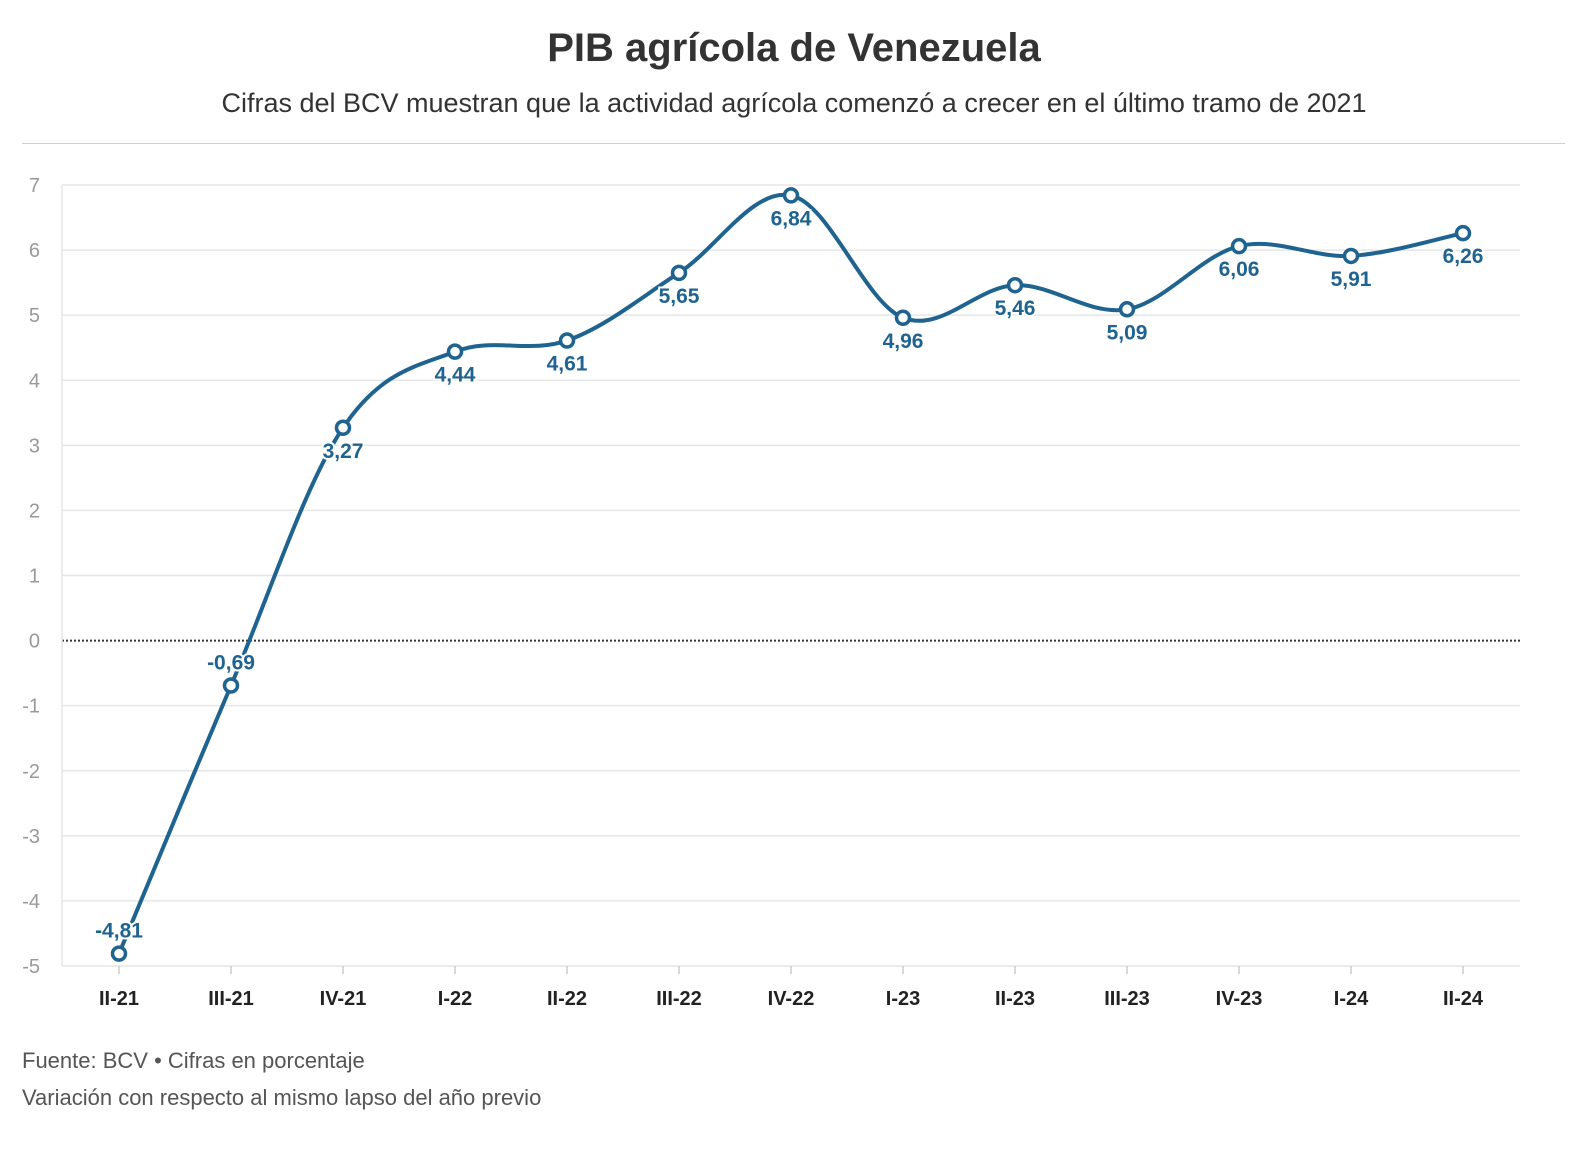 The height and width of the screenshot is (1150, 1588). What do you see at coordinates (34, 251) in the screenshot?
I see `y-tick-label: 6` at bounding box center [34, 251].